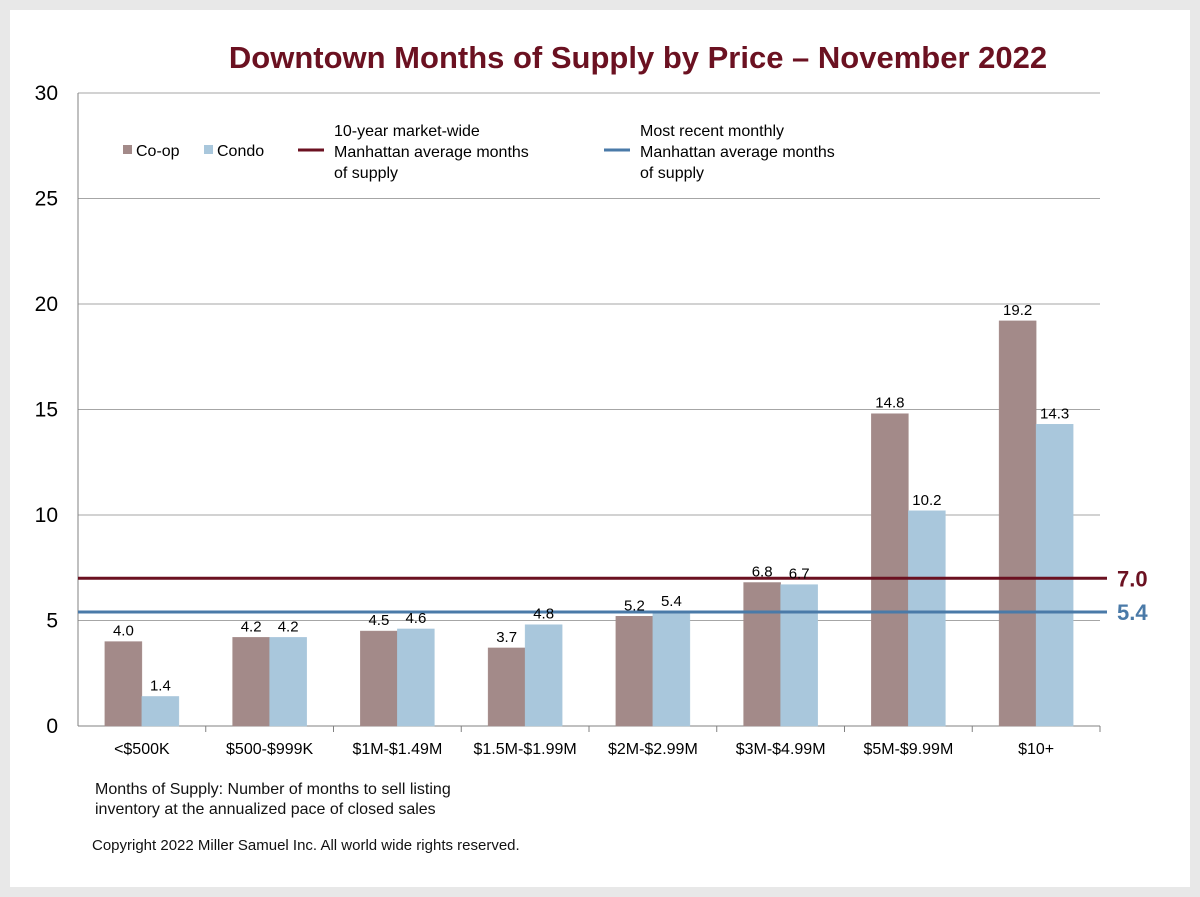 This screenshot has height=897, width=1200. What do you see at coordinates (46, 199) in the screenshot?
I see `y-tick-label: 25` at bounding box center [46, 199].